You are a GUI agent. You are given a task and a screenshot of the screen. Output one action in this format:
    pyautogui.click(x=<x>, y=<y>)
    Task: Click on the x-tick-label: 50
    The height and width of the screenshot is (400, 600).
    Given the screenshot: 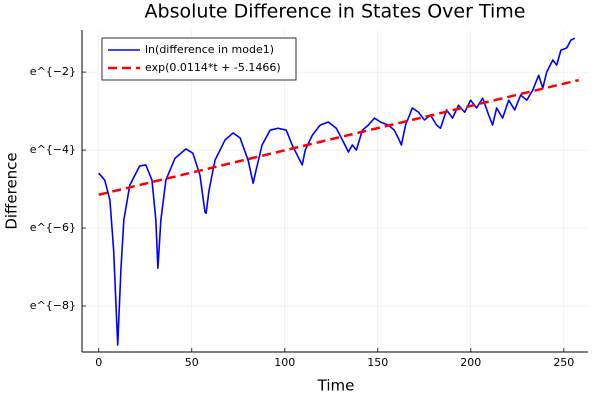 What is the action you would take?
    pyautogui.click(x=192, y=362)
    